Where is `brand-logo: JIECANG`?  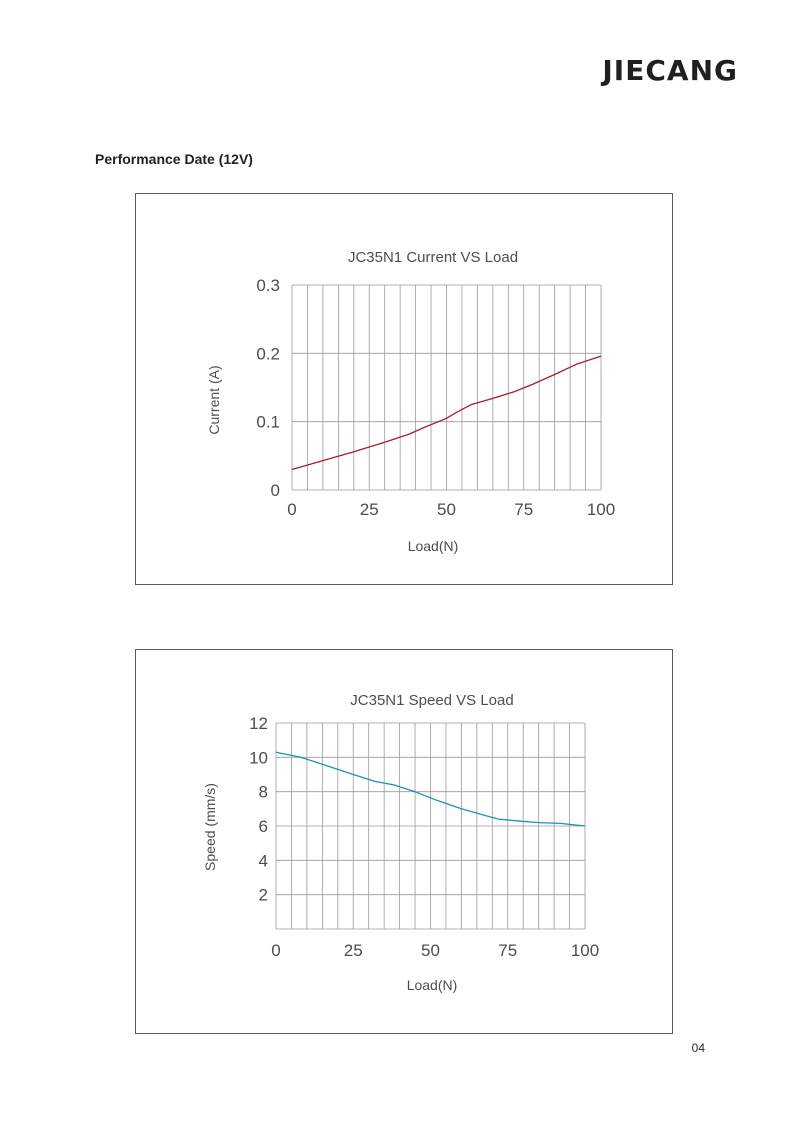 brand-logo: JIECANG is located at coordinates (670, 70).